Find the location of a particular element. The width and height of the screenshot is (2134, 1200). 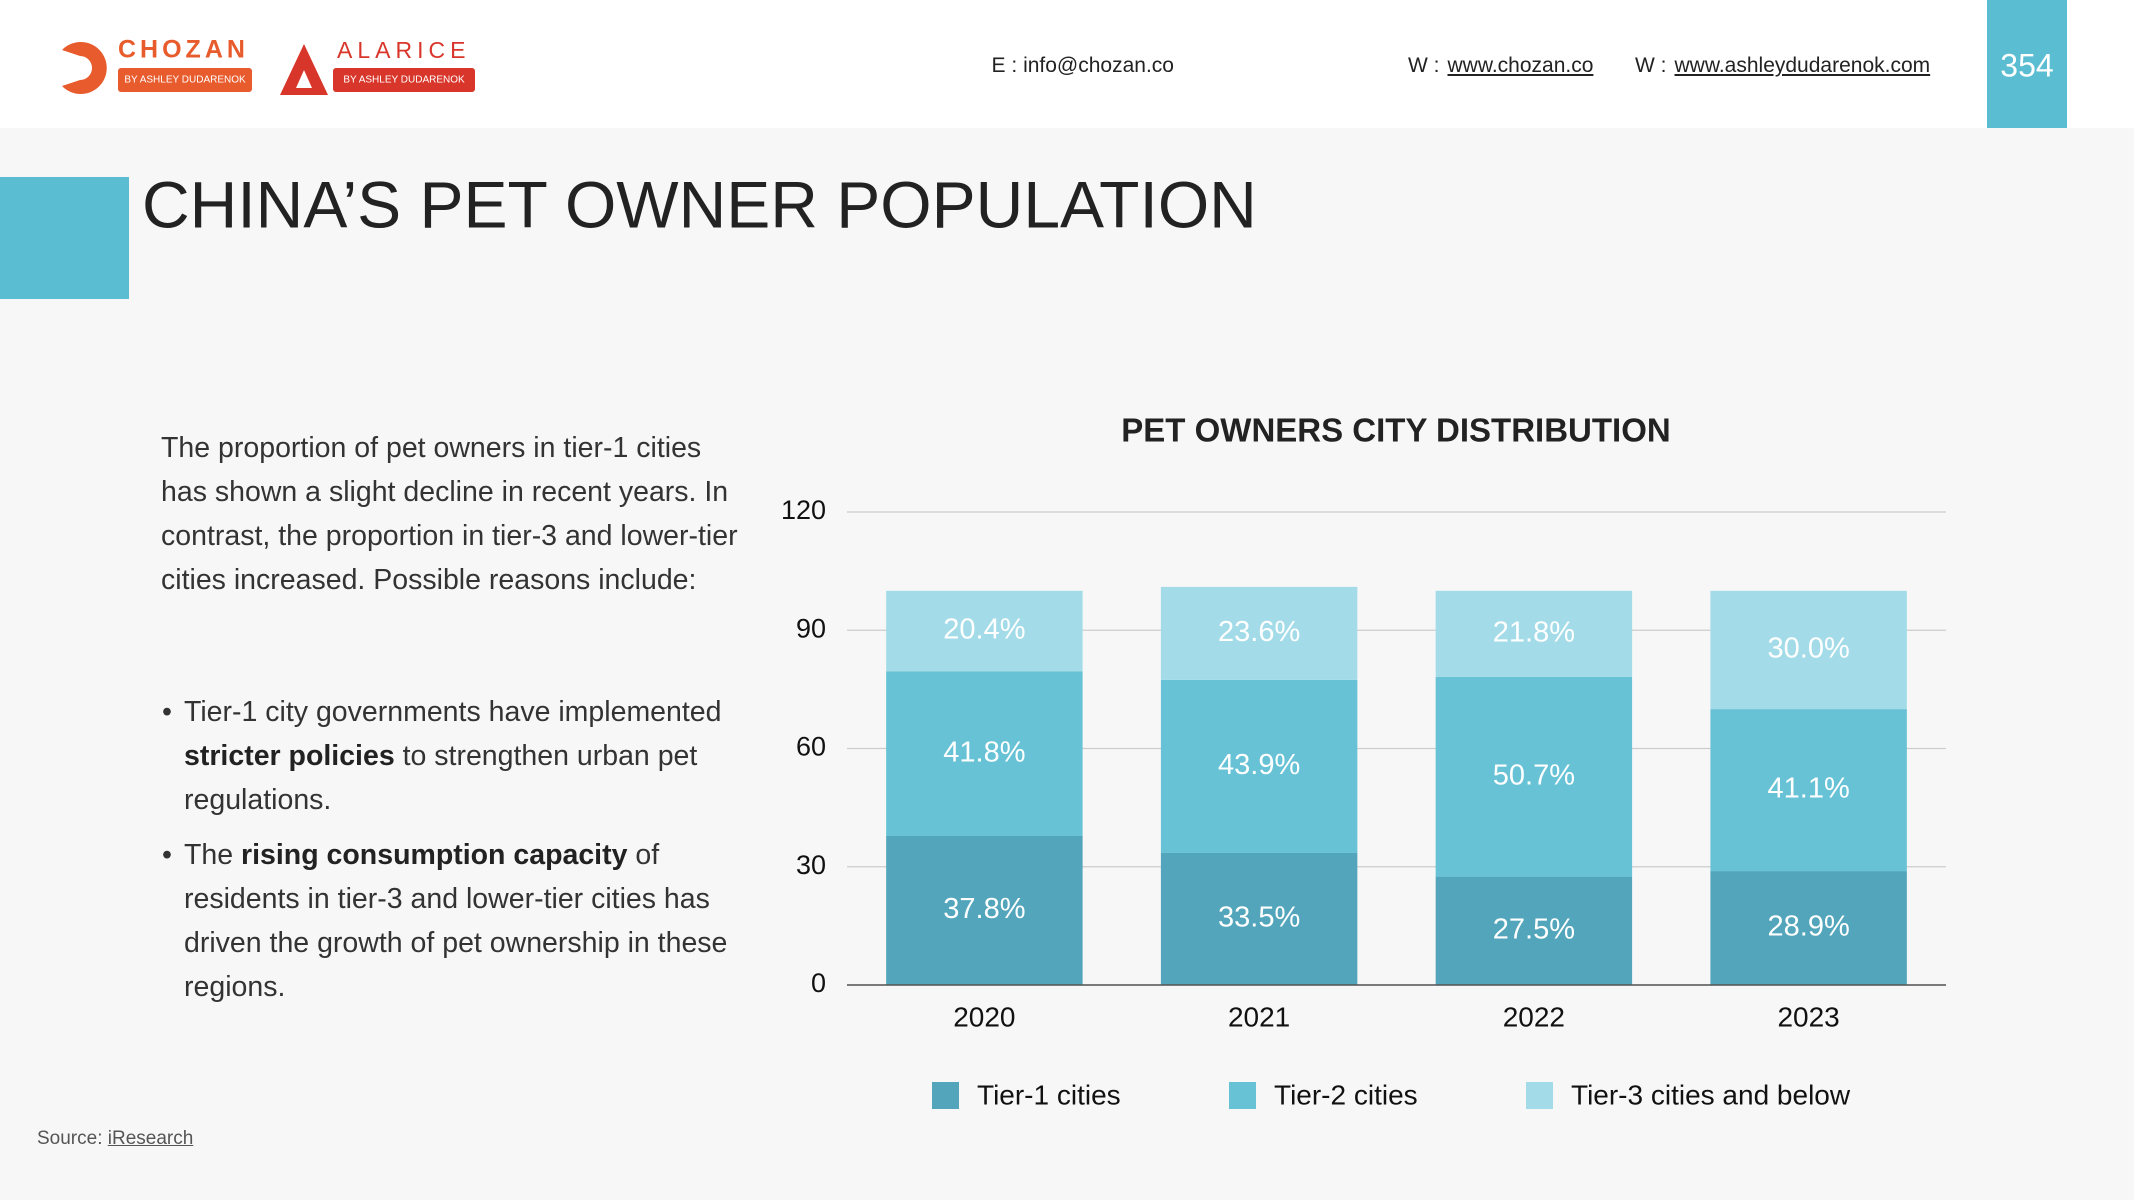

contact: W : www.ashleydudarenok.com is located at coordinates (1782, 66).